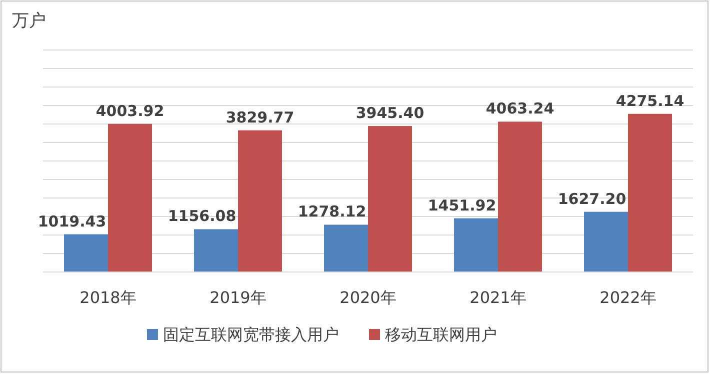 The width and height of the screenshot is (710, 374). I want to click on x-tick-label: 2021年, so click(498, 297).